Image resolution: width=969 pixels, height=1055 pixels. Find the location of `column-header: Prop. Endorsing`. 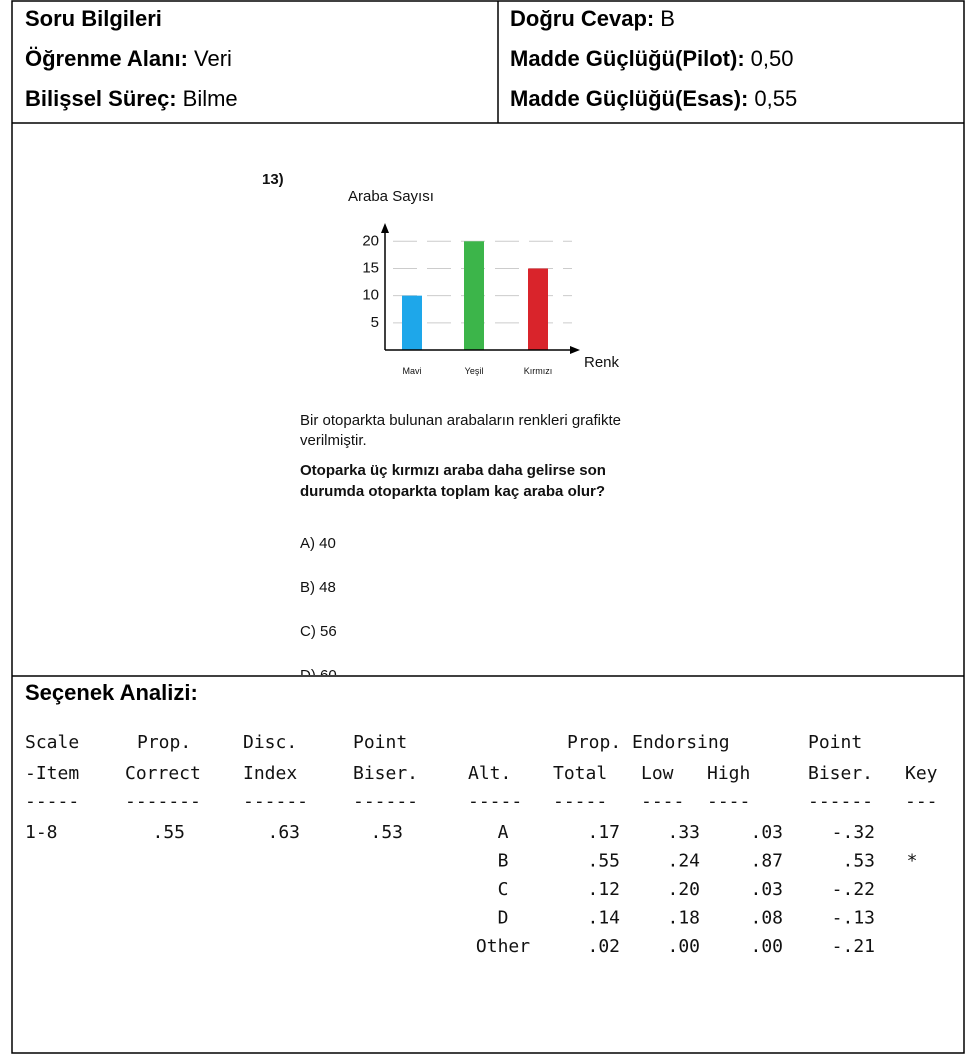

column-header: Prop. Endorsing is located at coordinates (648, 742).